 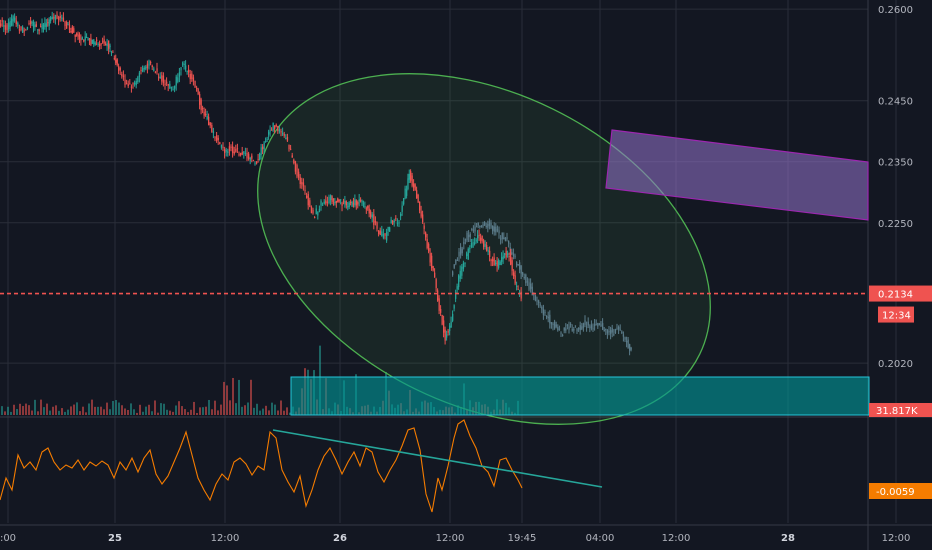 I want to click on last-price-label: 0.2134, so click(x=895, y=295).